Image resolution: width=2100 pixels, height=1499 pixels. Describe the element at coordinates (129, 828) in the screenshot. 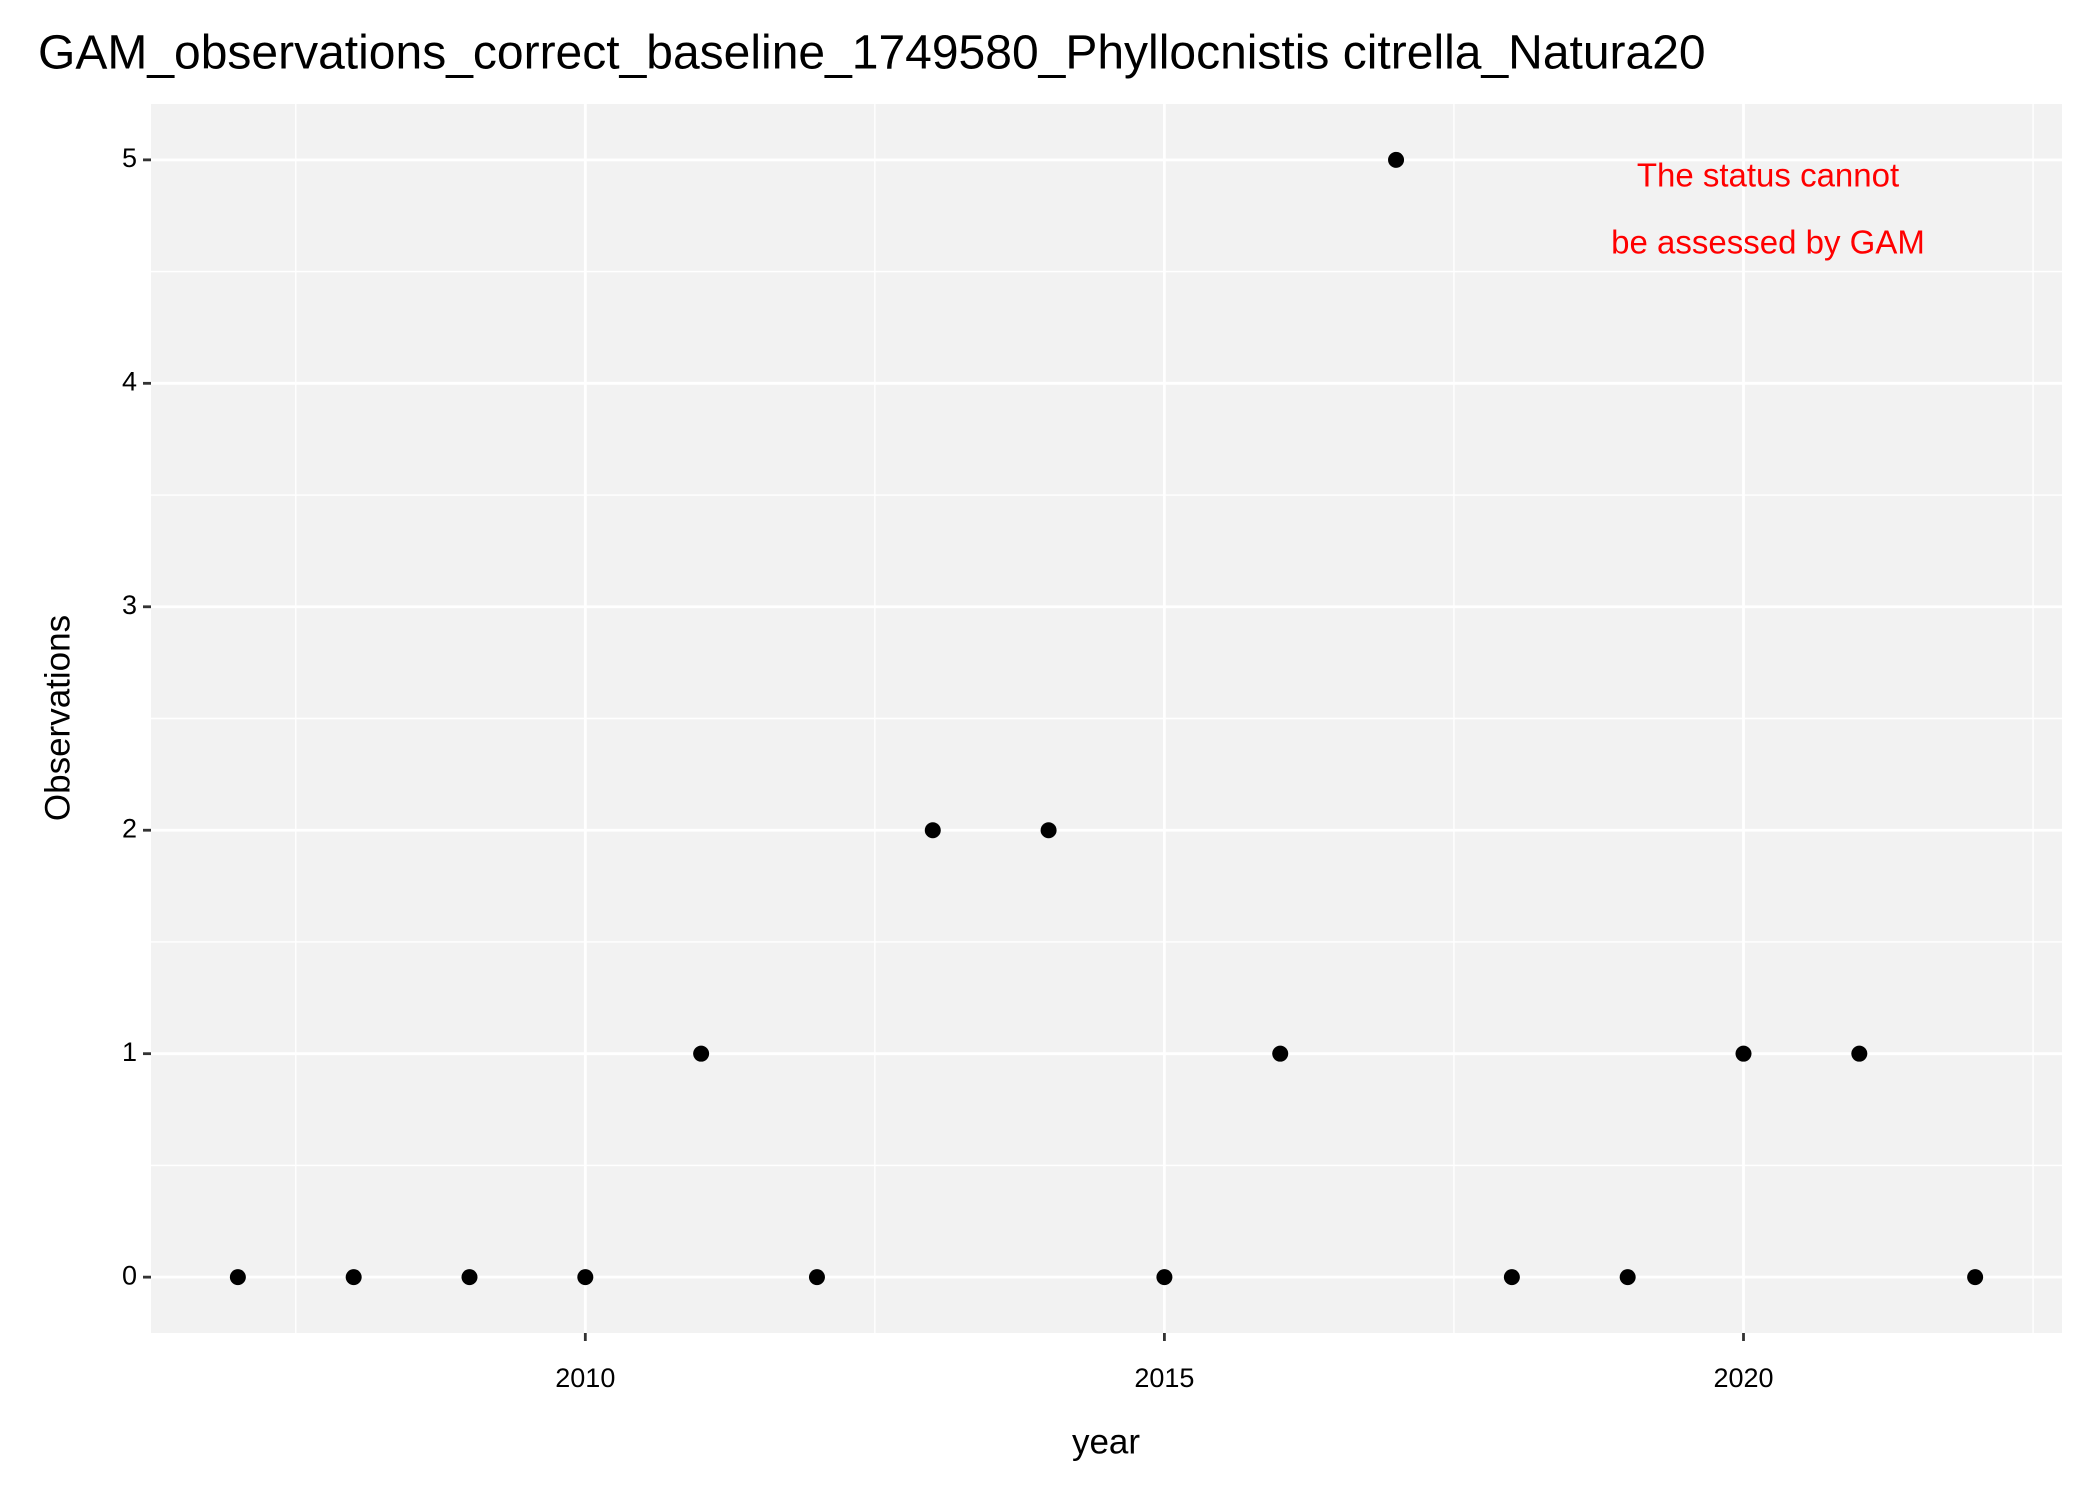

I see `y-tick-label: 2` at that location.